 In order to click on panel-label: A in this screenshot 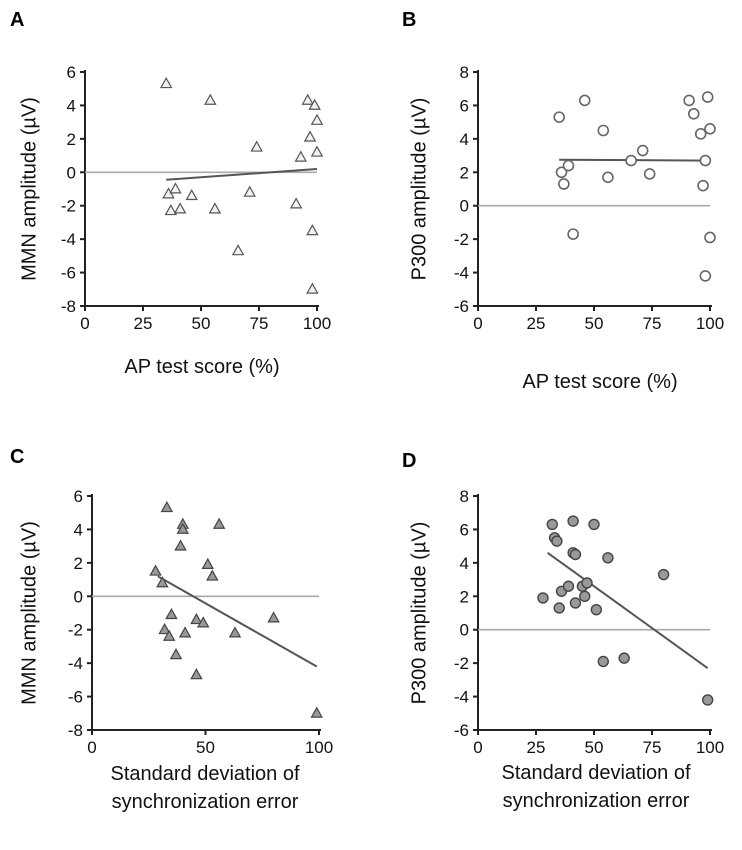, I will do `click(17, 20)`.